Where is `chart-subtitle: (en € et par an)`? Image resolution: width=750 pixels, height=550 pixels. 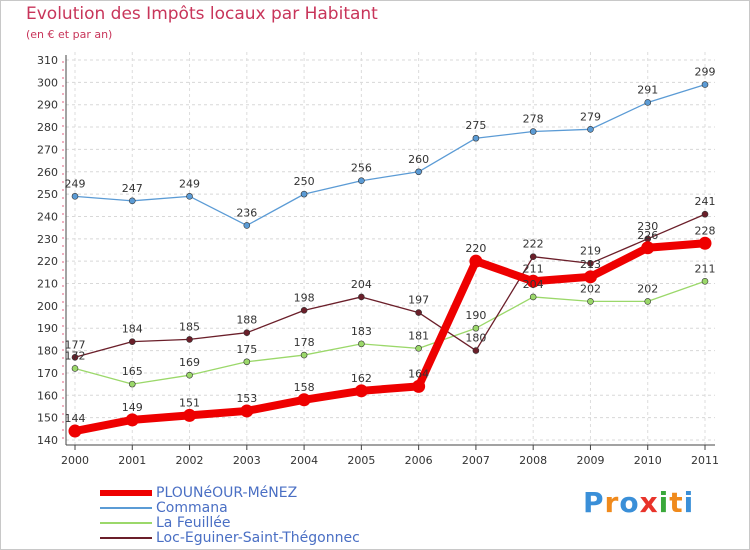 chart-subtitle: (en € et par an) is located at coordinates (69, 34).